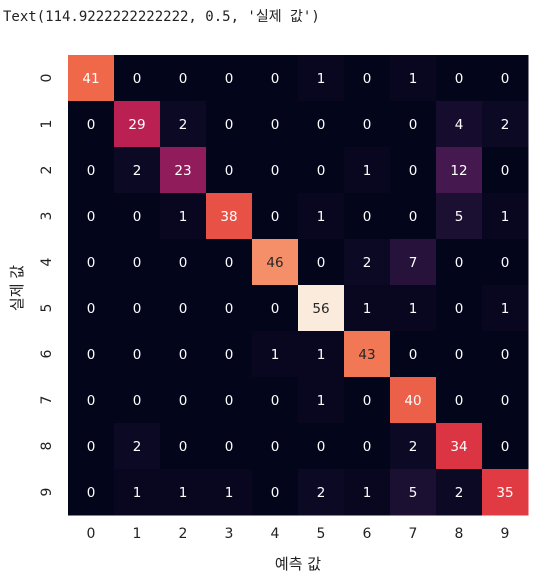 Image resolution: width=536 pixels, height=581 pixels. What do you see at coordinates (505, 400) in the screenshot?
I see `heatmap-cell-r7-c9` at bounding box center [505, 400].